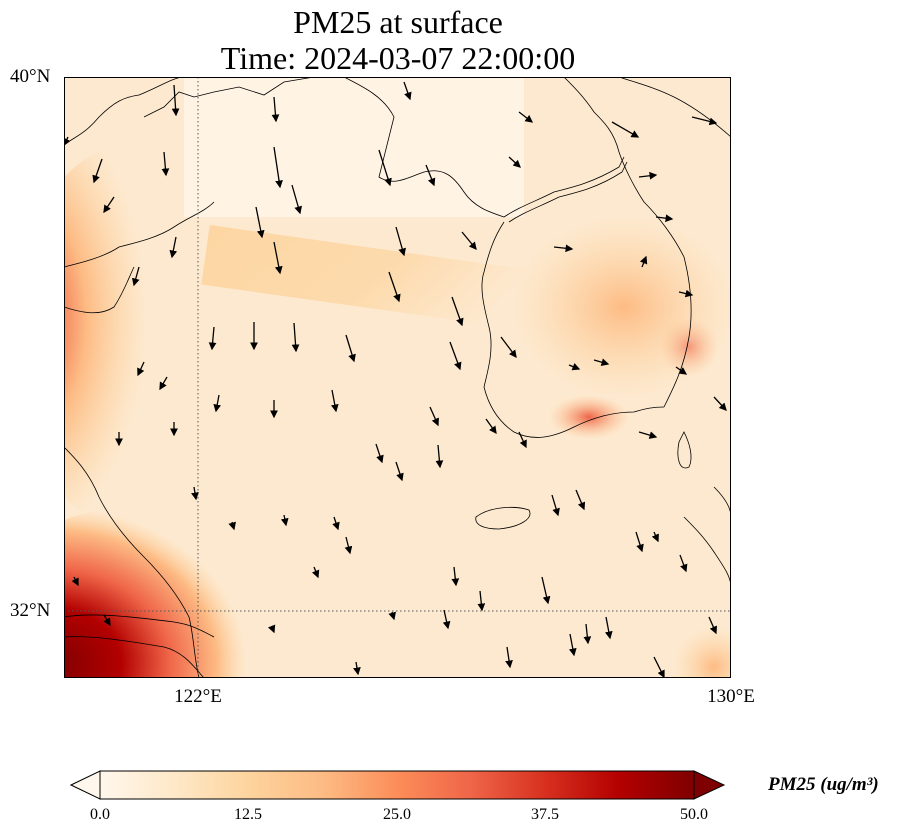  What do you see at coordinates (545, 814) in the screenshot?
I see `colorbar-tick-3: 37.5` at bounding box center [545, 814].